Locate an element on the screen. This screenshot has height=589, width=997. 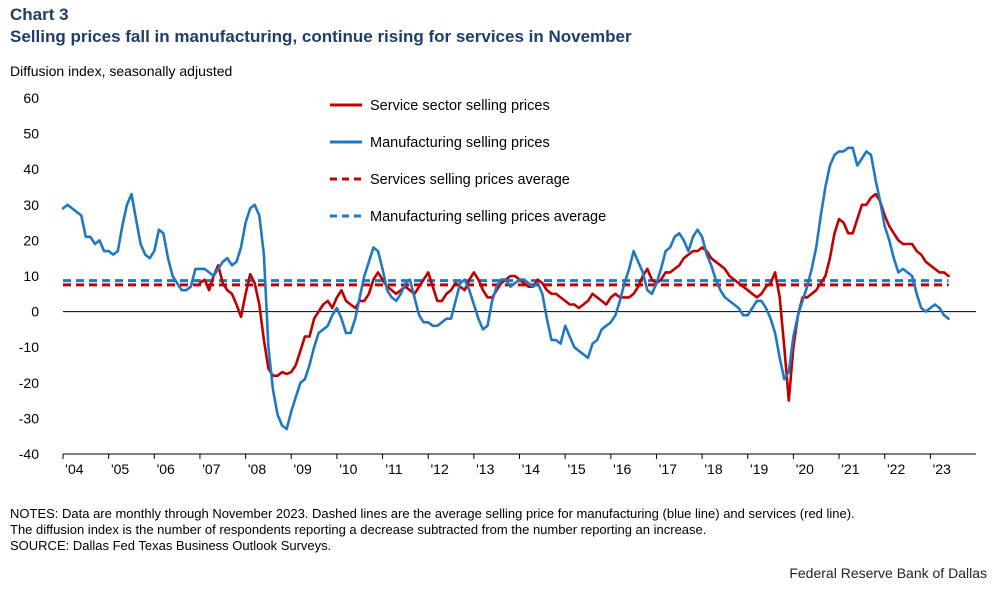
x-tick-label: '09 is located at coordinates (303, 469).